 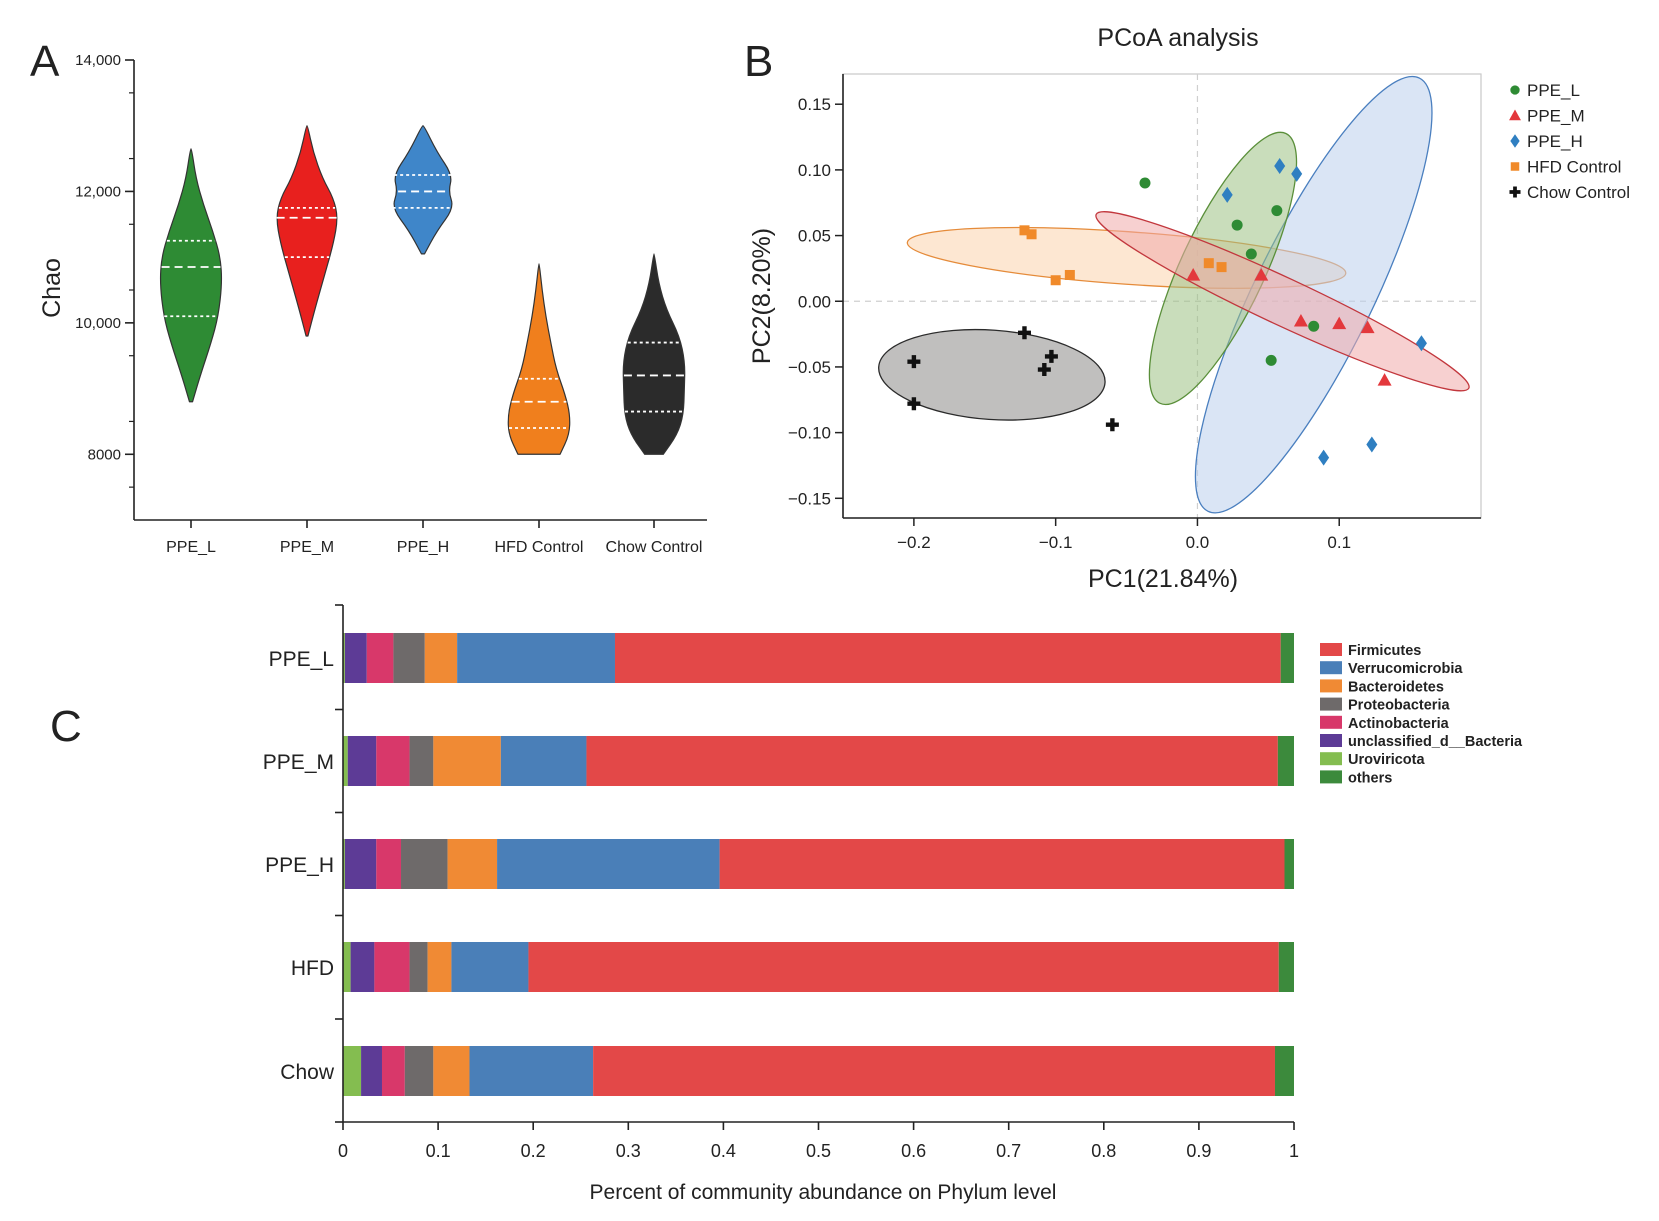 What do you see at coordinates (1370, 778) in the screenshot?
I see `legend-label-others: others` at bounding box center [1370, 778].